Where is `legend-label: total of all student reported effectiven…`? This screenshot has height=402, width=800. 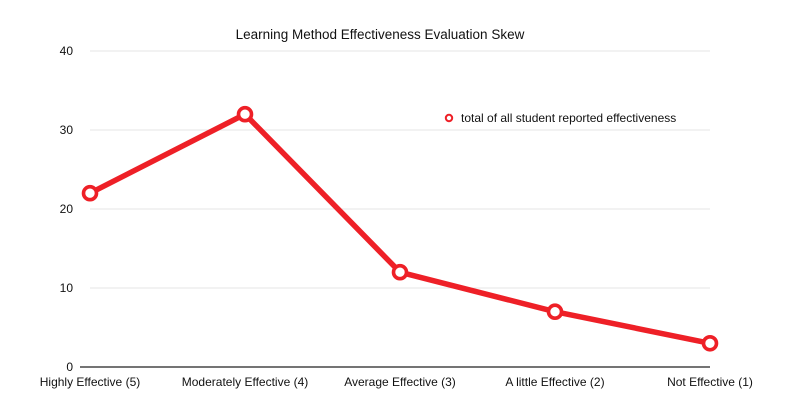
legend-label: total of all student reported effectiven… is located at coordinates (568, 118).